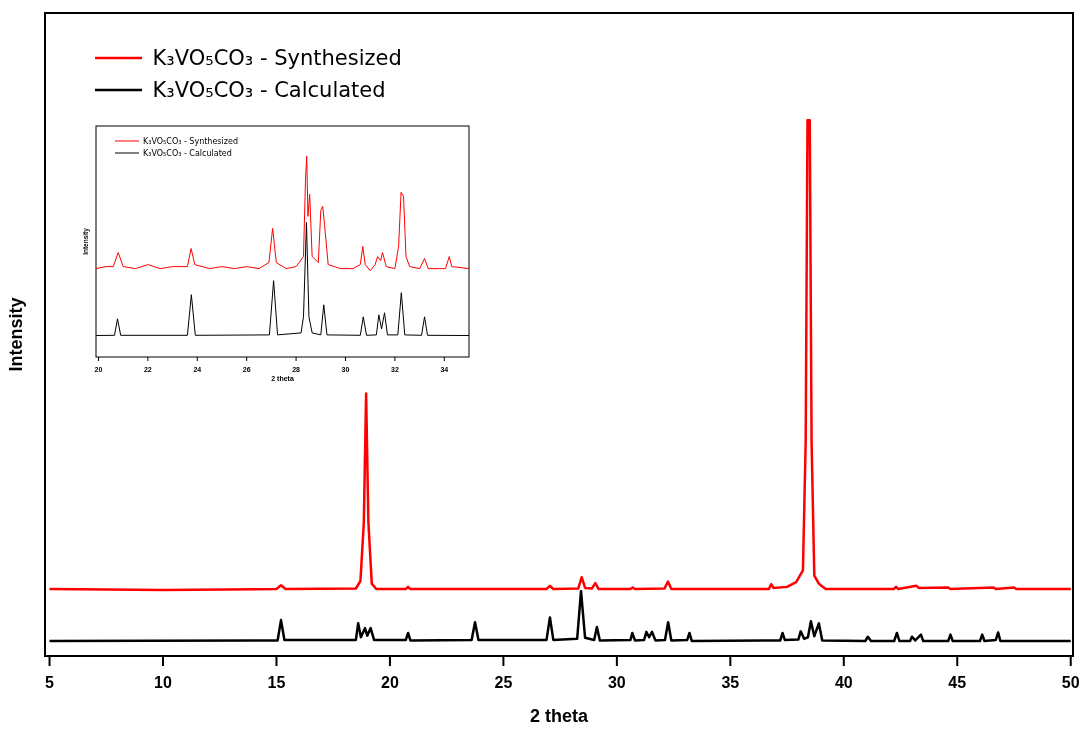 This screenshot has height=734, width=1086. Describe the element at coordinates (559, 716) in the screenshot. I see `x-axis-title: 2 theta` at that location.